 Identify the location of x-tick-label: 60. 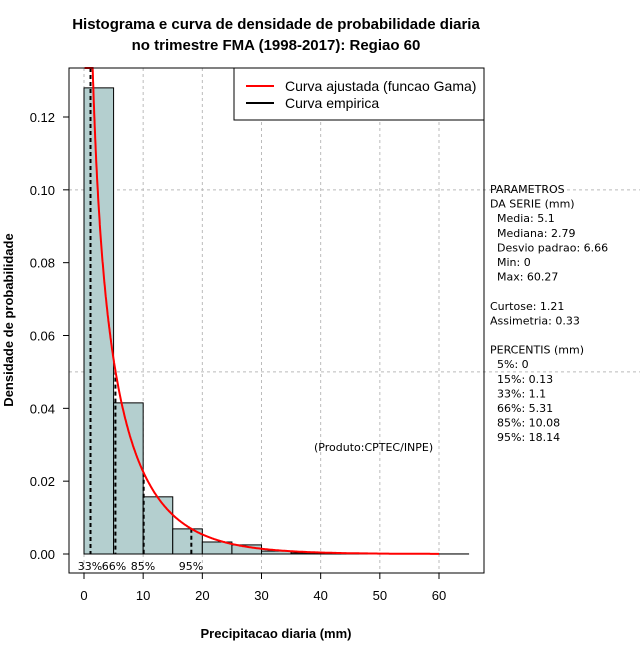
(439, 595).